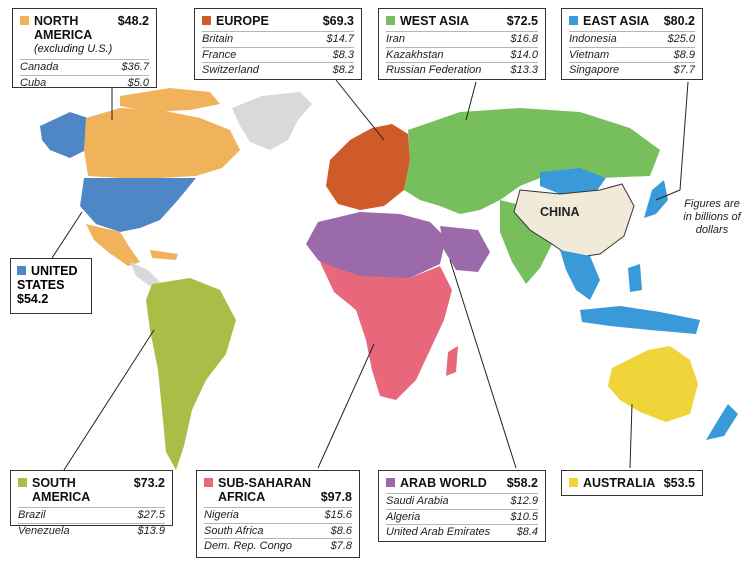 Image resolution: width=750 pixels, height=567 pixels. I want to click on united-states-shape, so click(138, 205).